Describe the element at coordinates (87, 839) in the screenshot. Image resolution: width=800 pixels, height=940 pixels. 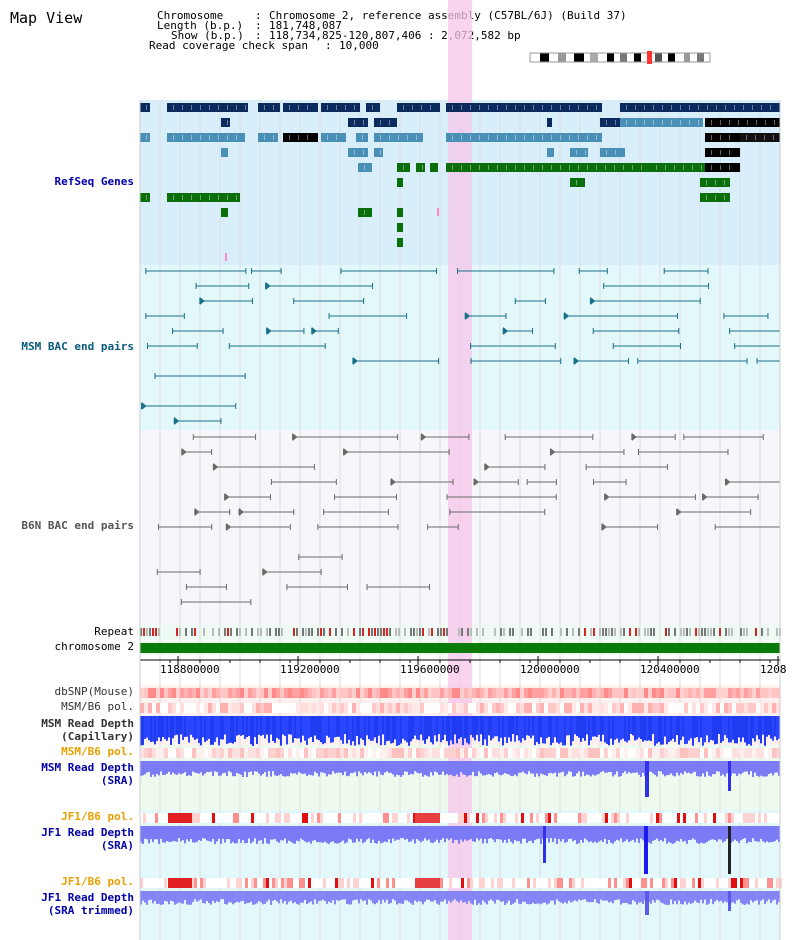
I see `track-label-jf1-depth: JF1 Read Depth (SRA)` at that location.